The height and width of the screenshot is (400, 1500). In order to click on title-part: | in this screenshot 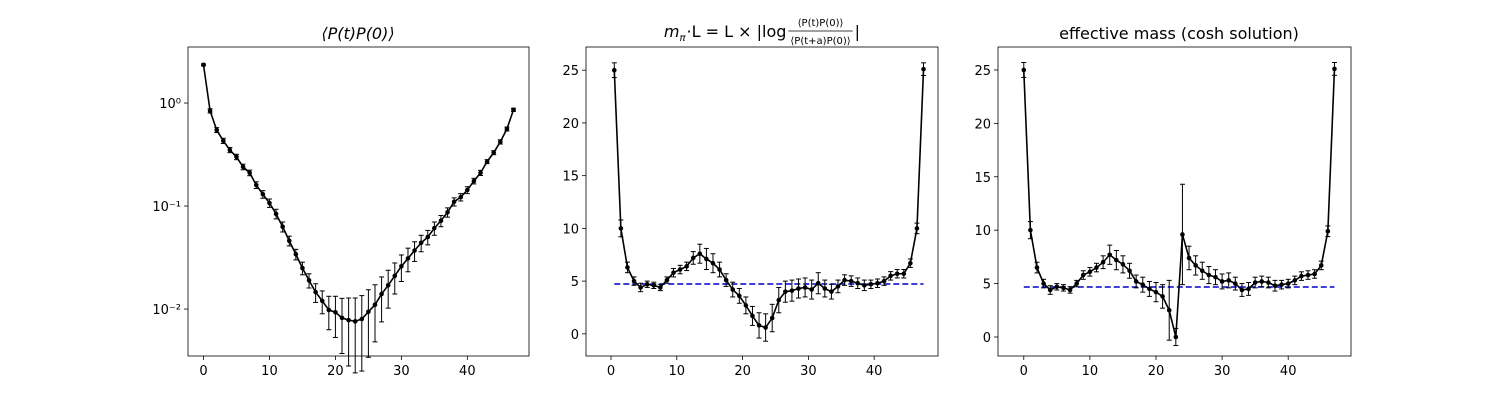, I will do `click(857, 31)`.